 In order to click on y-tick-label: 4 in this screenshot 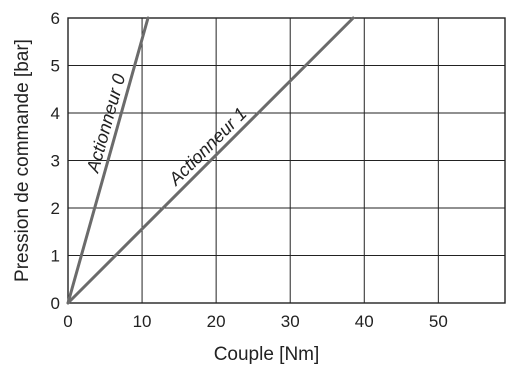, I will do `click(55, 113)`.